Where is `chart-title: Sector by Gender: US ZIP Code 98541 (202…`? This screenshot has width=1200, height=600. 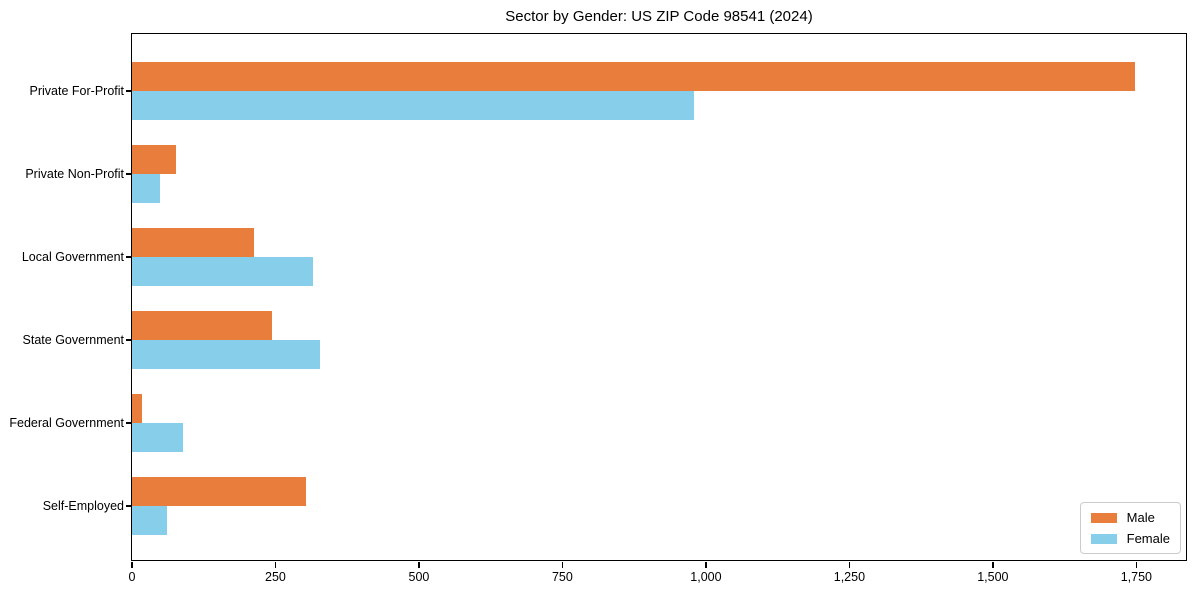 chart-title: Sector by Gender: US ZIP Code 98541 (202… is located at coordinates (659, 16).